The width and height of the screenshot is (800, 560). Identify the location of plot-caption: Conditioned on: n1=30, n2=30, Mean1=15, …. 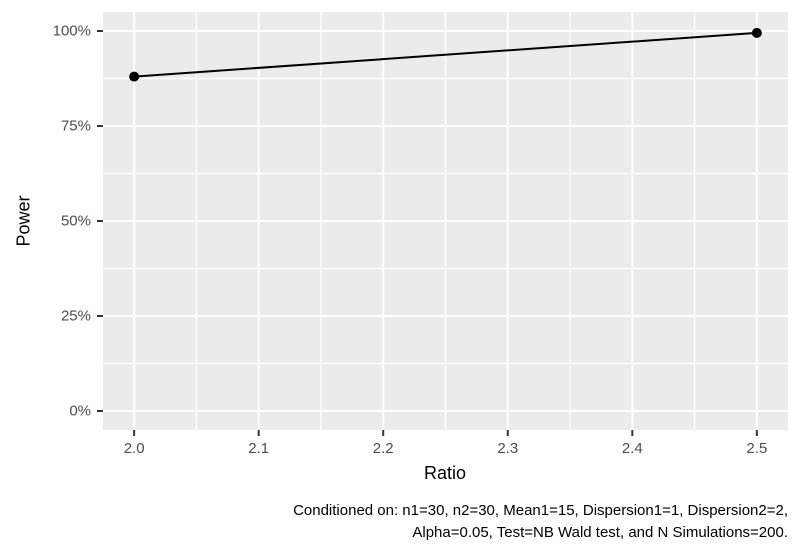
(540, 522).